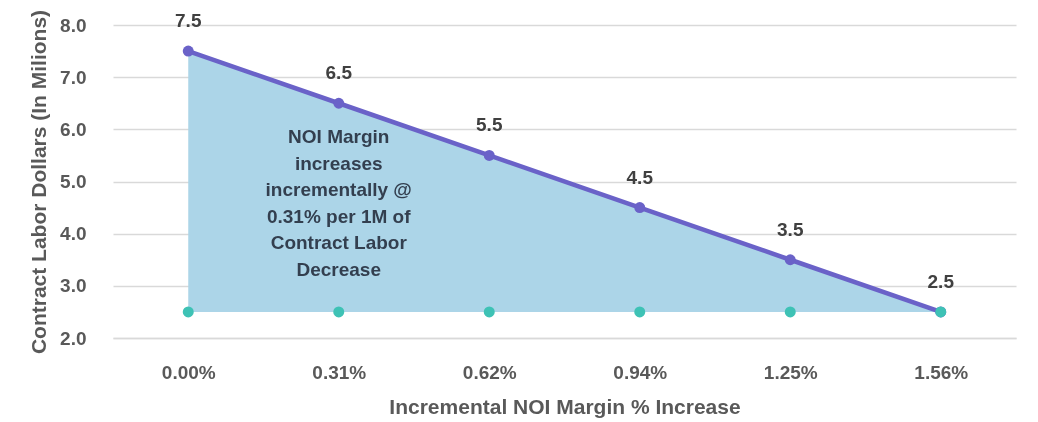 The image size is (1038, 422). Describe the element at coordinates (790, 372) in the screenshot. I see `x-tick-label: 1.25%` at that location.